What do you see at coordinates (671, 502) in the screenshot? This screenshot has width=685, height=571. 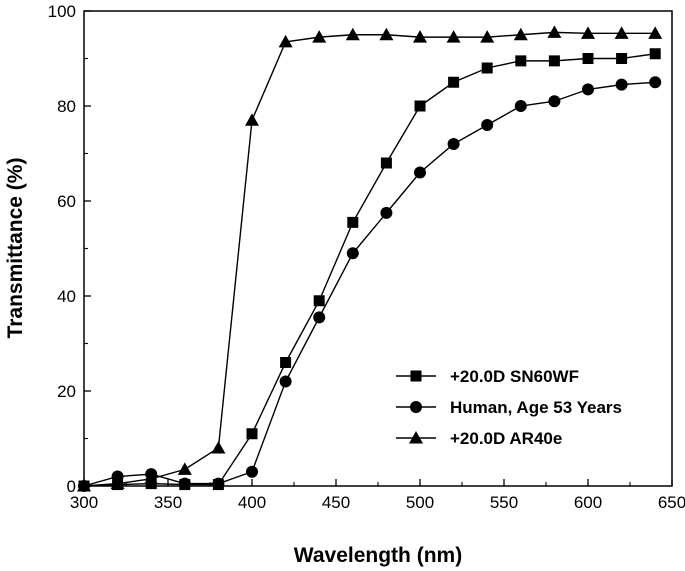 I see `x-tick-label: 650` at bounding box center [671, 502].